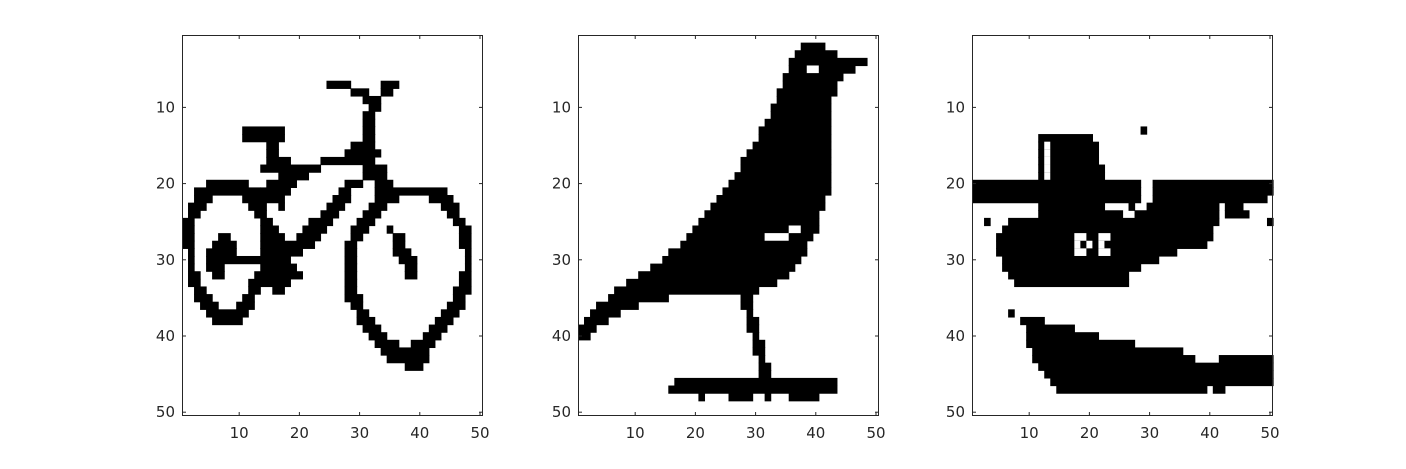  I want to click on y-tick-label: 10, so click(561, 107).